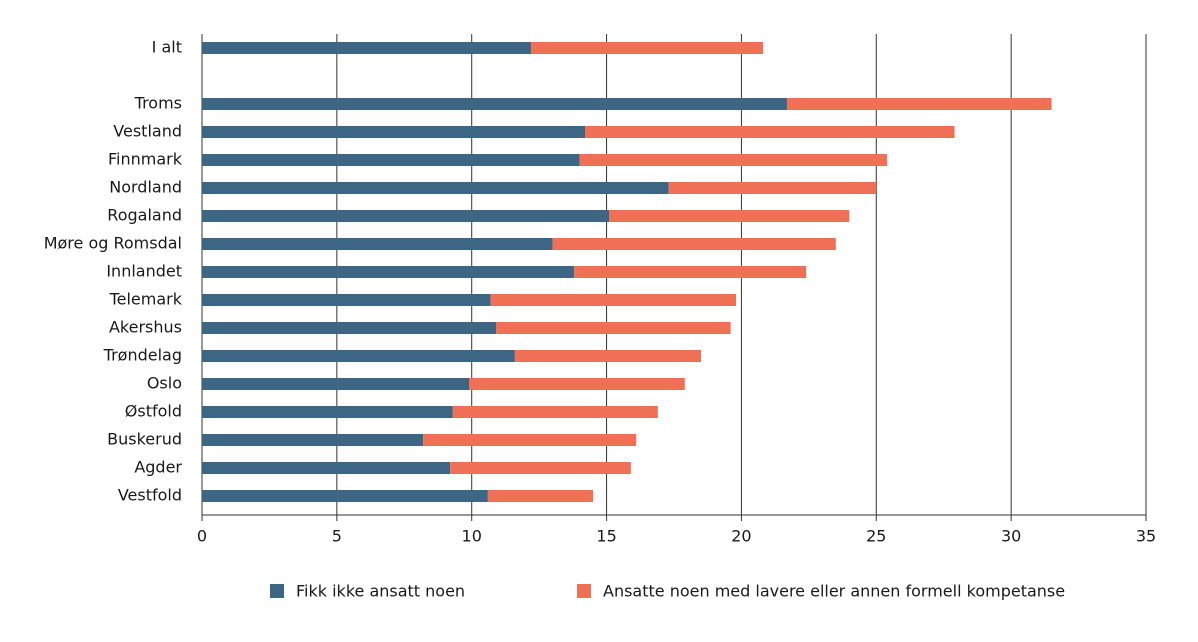 This screenshot has width=1198, height=642. What do you see at coordinates (142, 355) in the screenshot?
I see `y-tick-label: Trøndelag` at bounding box center [142, 355].